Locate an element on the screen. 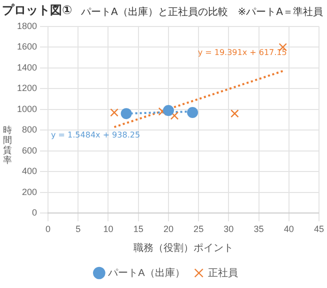  x-tick-label: 30 is located at coordinates (229, 229).